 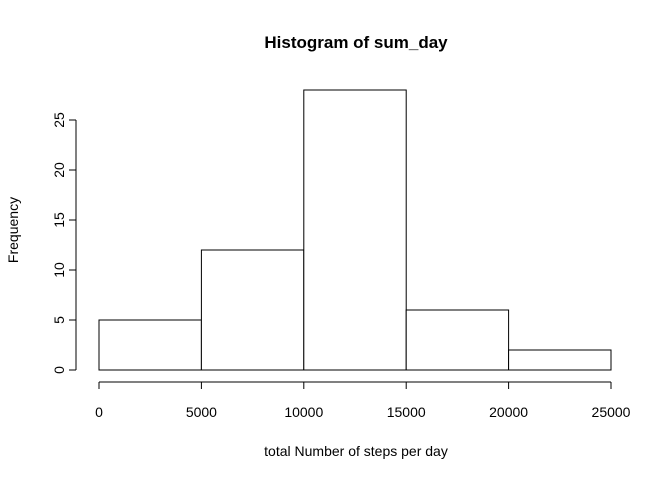 What do you see at coordinates (303, 412) in the screenshot?
I see `x-tick-label-2: 10000` at bounding box center [303, 412].